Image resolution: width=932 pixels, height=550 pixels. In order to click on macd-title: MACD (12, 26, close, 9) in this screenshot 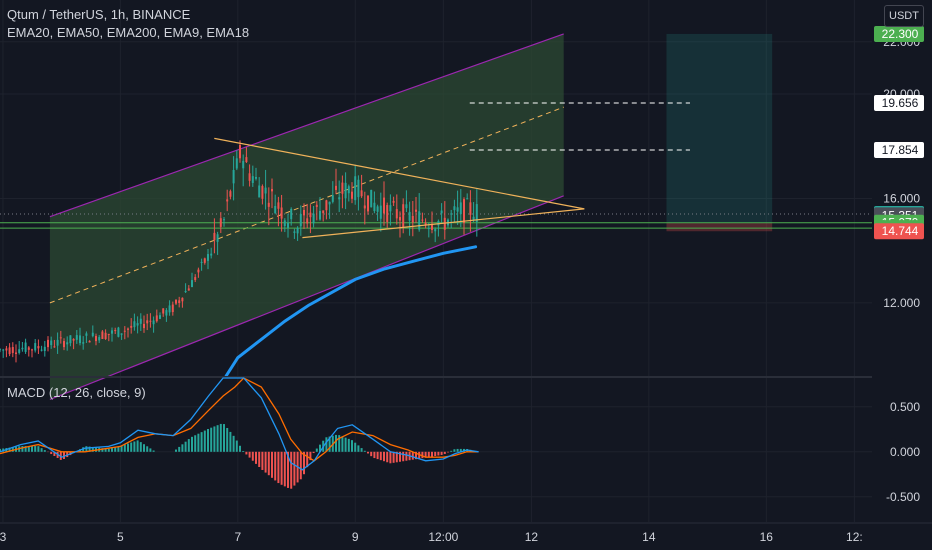, I will do `click(76, 392)`.